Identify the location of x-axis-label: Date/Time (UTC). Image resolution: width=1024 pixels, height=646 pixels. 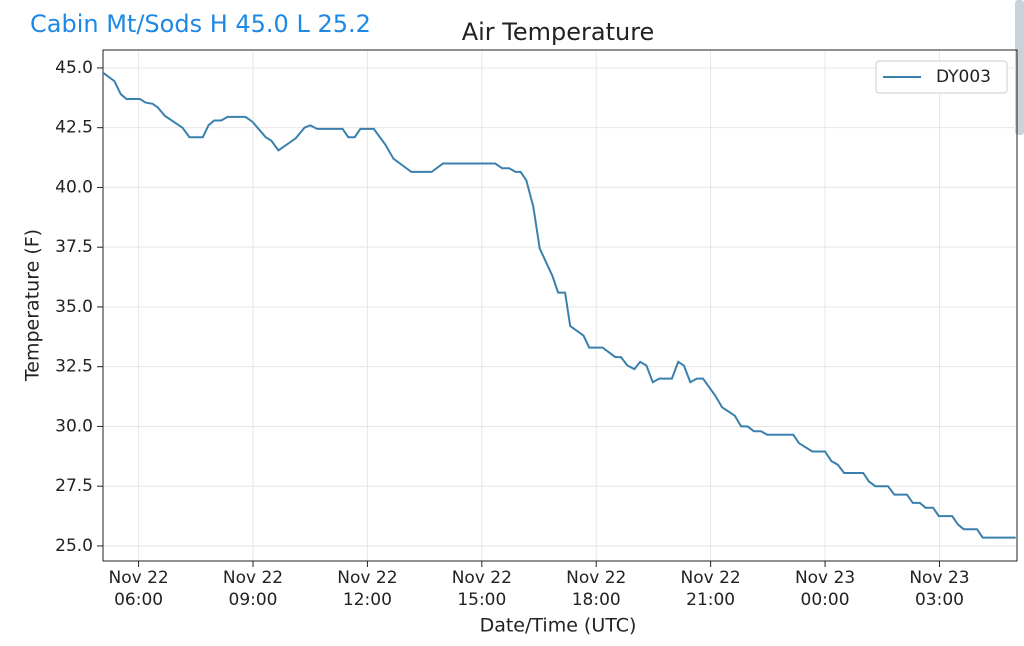
(558, 626).